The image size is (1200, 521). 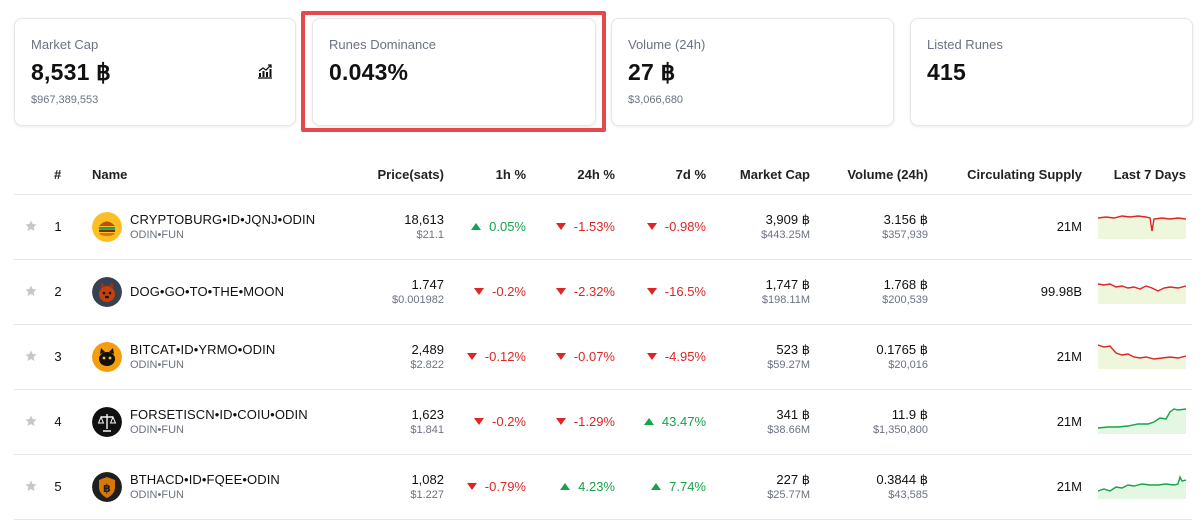 What do you see at coordinates (379, 357) in the screenshot?
I see `price-cell: 2,489 $2.822` at bounding box center [379, 357].